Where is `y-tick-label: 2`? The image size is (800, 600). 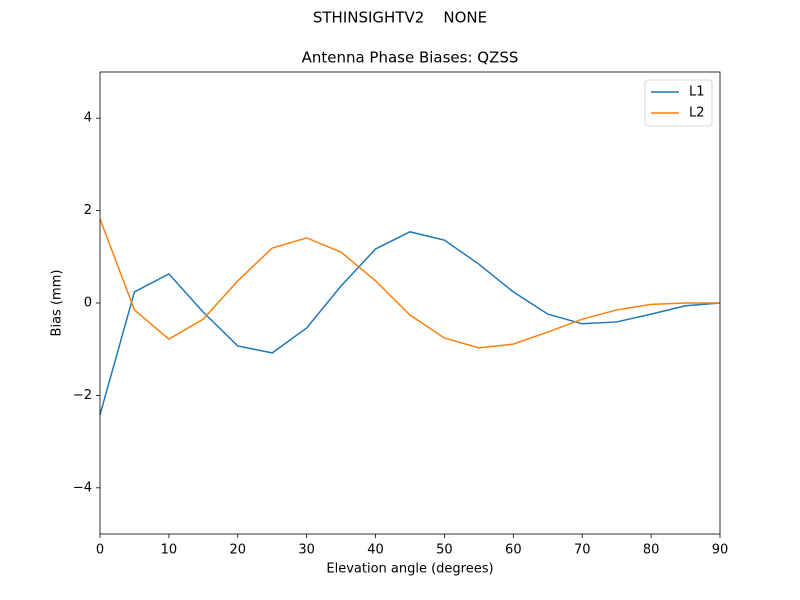 y-tick-label: 2 is located at coordinates (88, 210).